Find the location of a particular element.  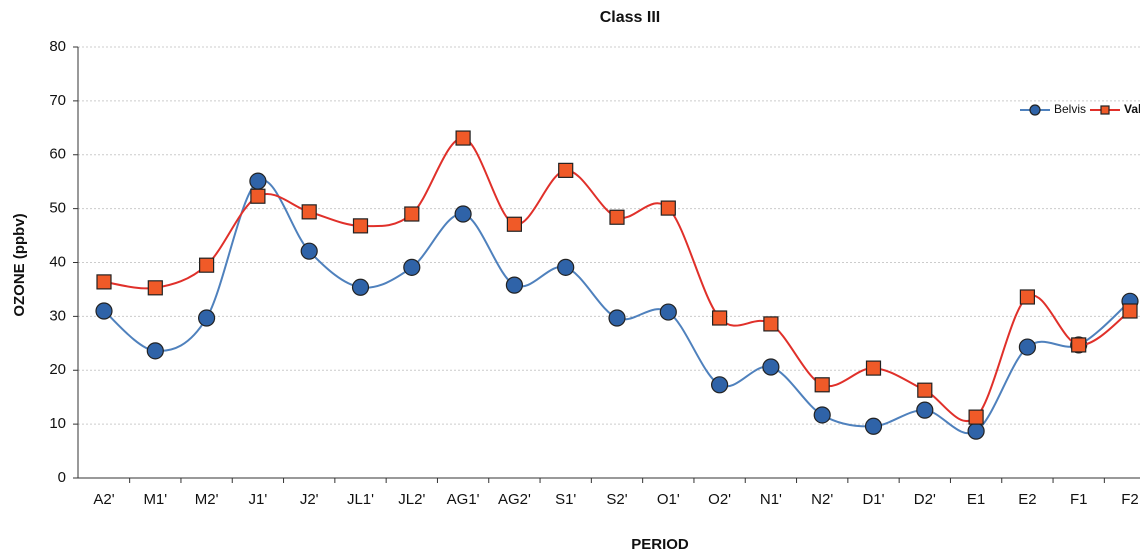

y-axis-label: OZONE (ppbv) is located at coordinates (19, 264).